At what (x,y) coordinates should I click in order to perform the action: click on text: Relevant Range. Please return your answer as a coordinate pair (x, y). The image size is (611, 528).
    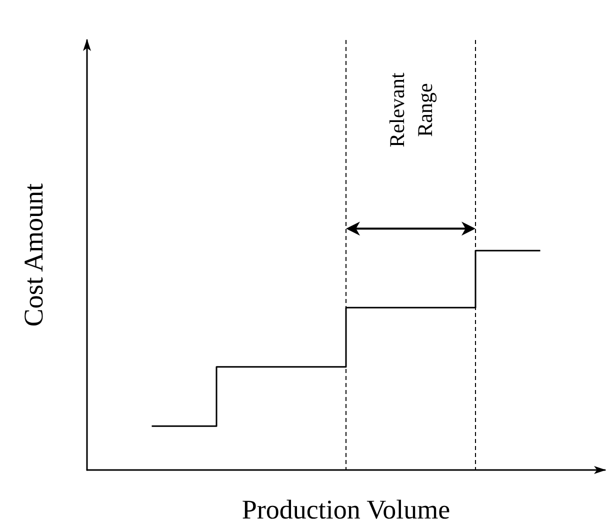
    Looking at the image, I should click on (410, 110).